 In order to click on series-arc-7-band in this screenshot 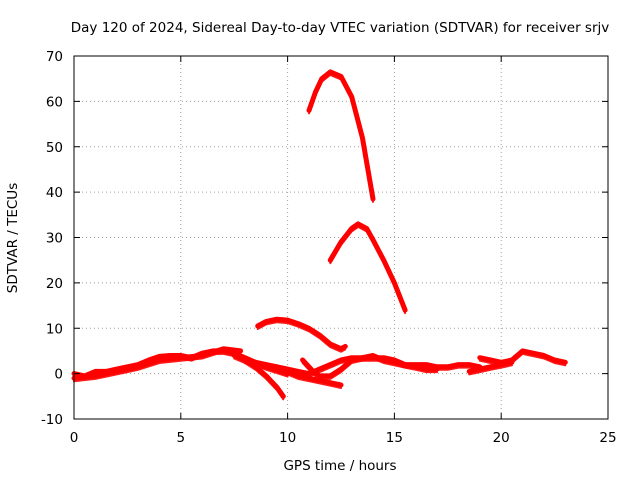, I will do `click(301, 337)`.